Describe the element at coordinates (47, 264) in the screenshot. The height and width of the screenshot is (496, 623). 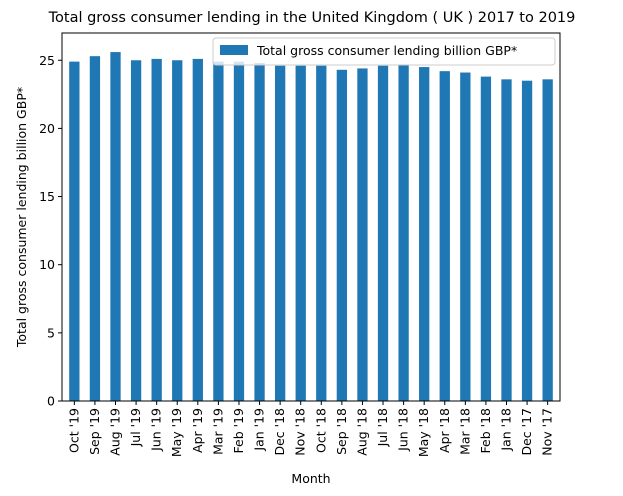
I see `y-tick-label: 10` at that location.